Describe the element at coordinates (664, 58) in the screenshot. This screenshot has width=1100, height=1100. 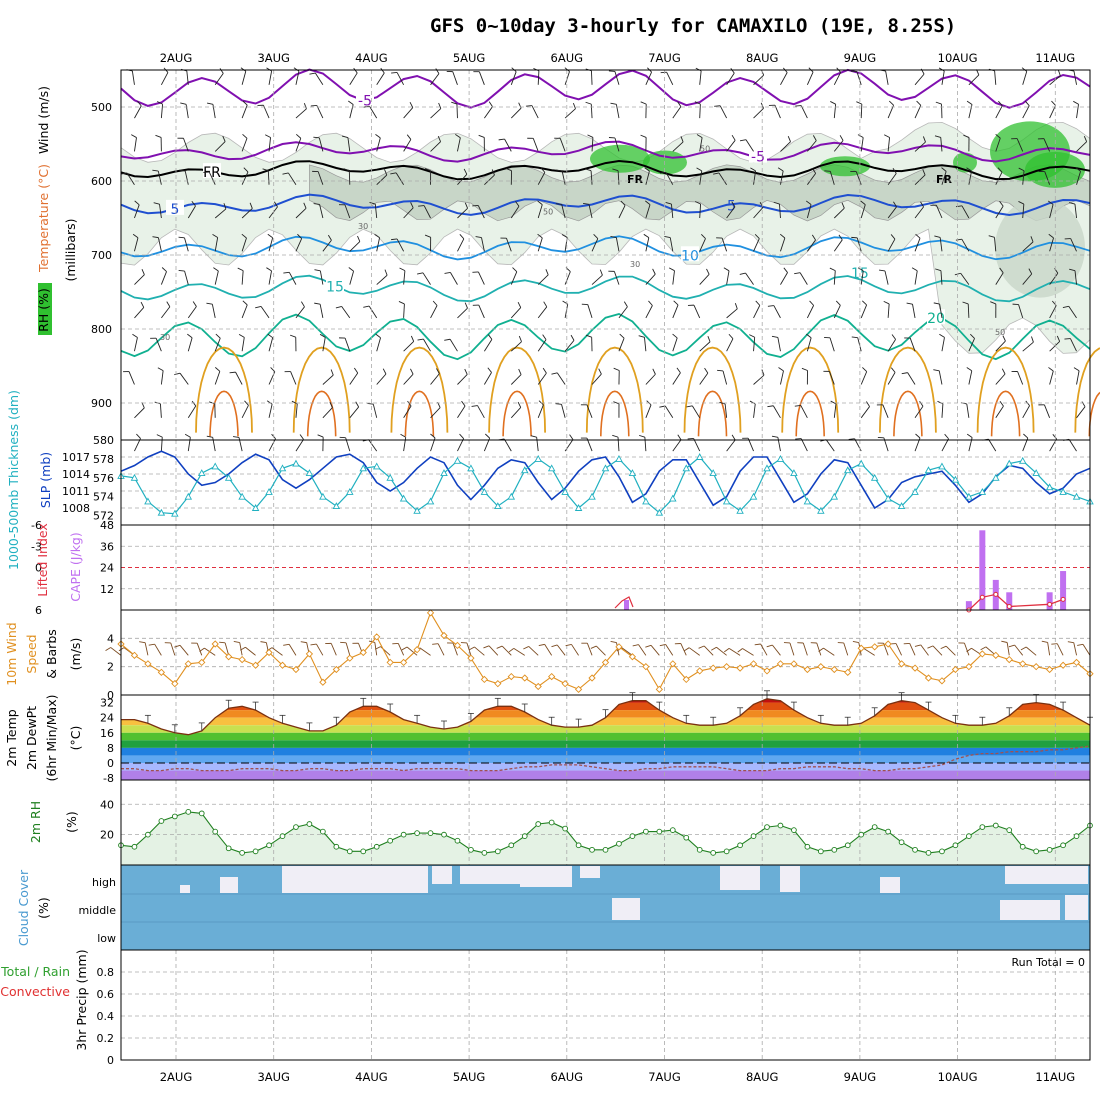
I see `date-tick-label-top: 7AUG` at that location.